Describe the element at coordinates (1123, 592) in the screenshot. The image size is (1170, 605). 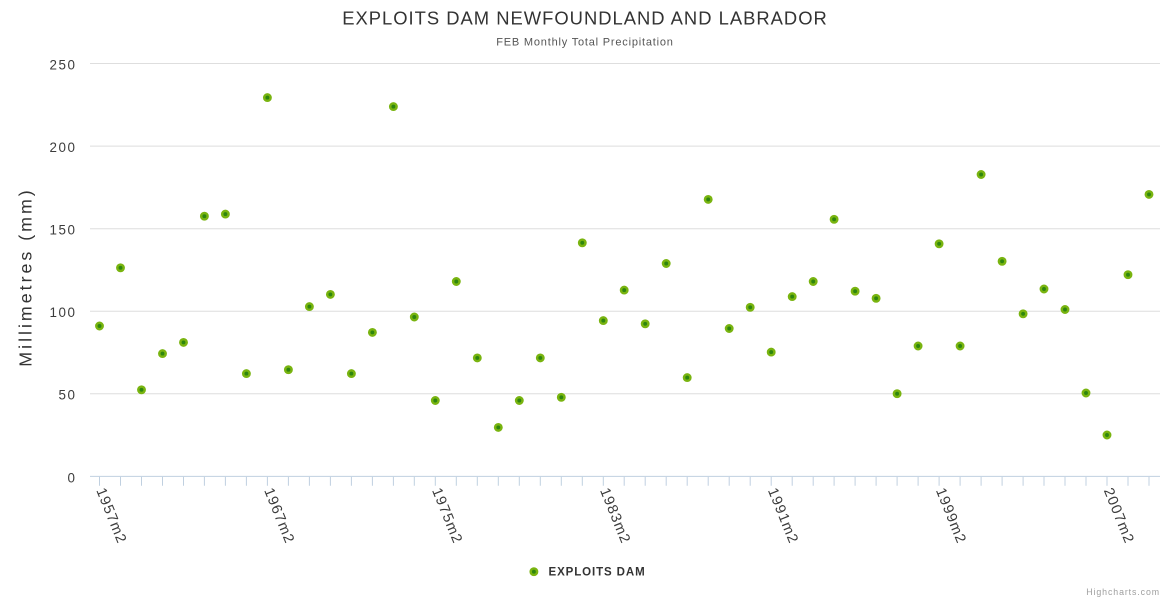
I see `svg-text: Highcharts.com` at that location.